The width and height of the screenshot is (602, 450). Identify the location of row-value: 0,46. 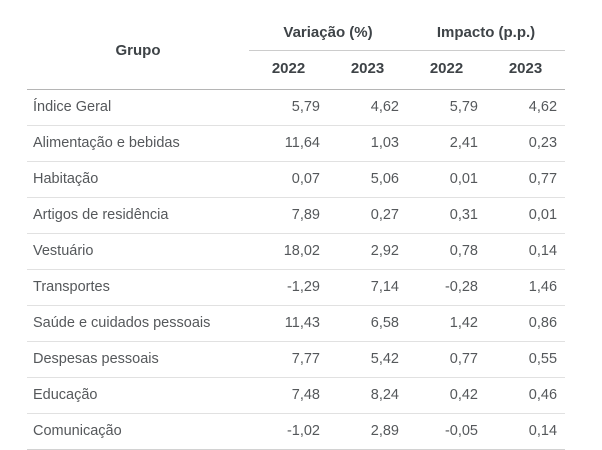
(526, 395).